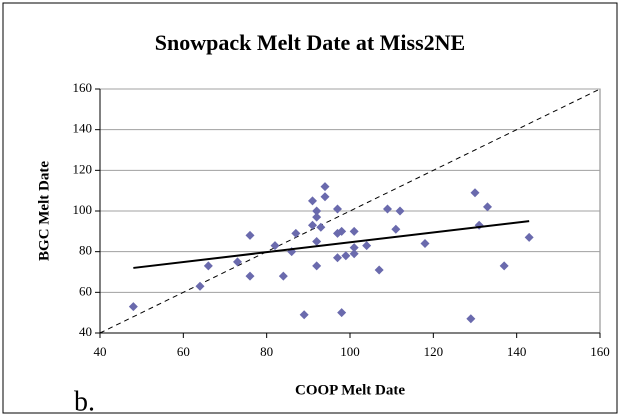 The width and height of the screenshot is (621, 420). Describe the element at coordinates (600, 351) in the screenshot. I see `x-tick-label: 160` at that location.